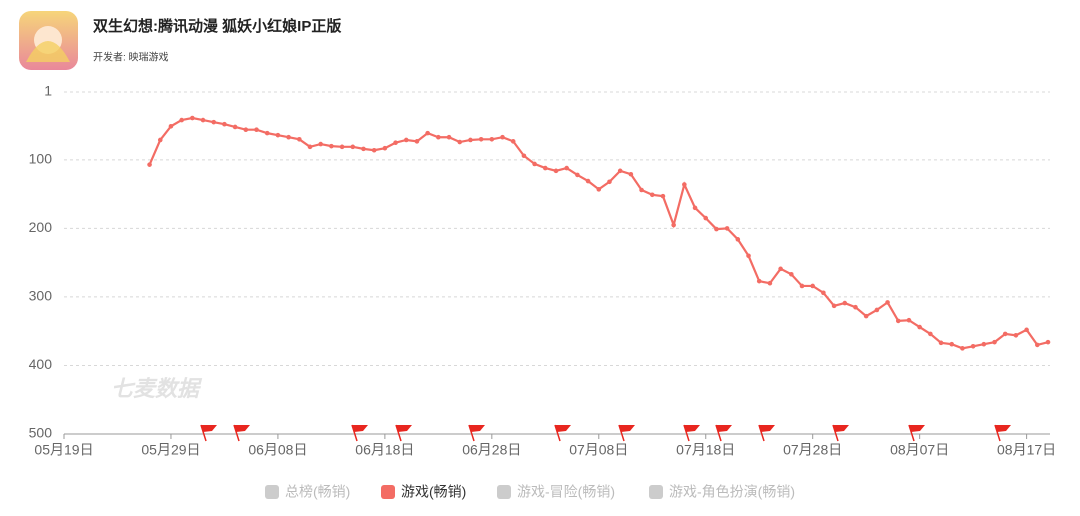 This screenshot has height=516, width=1080. What do you see at coordinates (732, 492) in the screenshot?
I see `legend-label: 游戏-角色扮演(畅销)` at bounding box center [732, 492].